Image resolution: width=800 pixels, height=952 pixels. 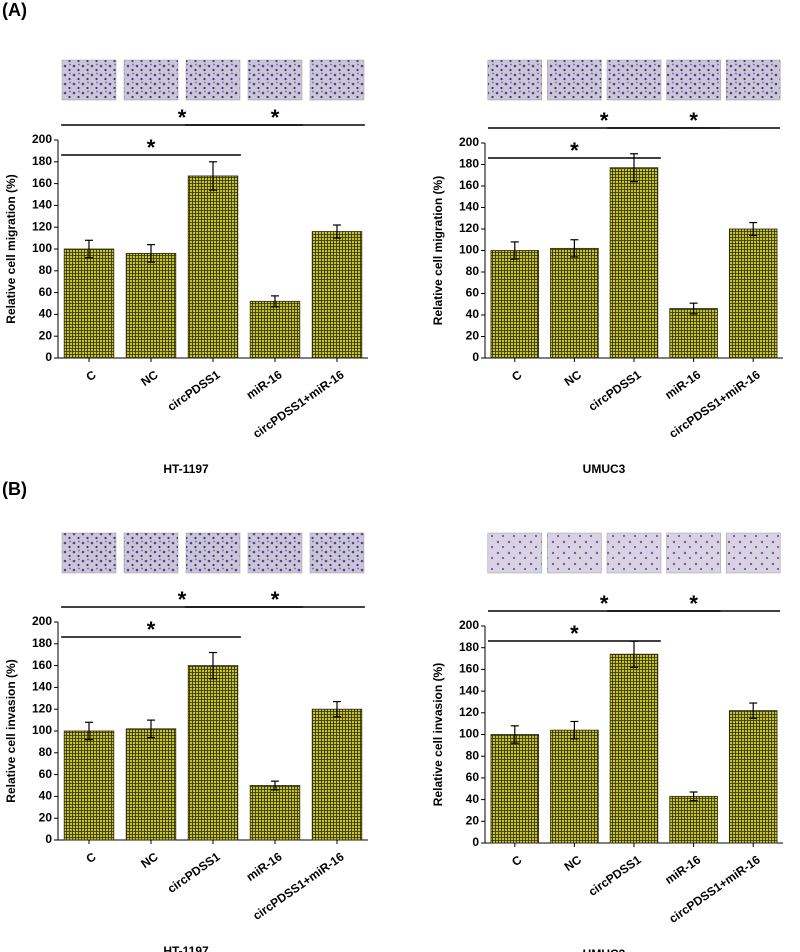 I want to click on x-tick-label: circPDSS1, so click(x=194, y=390).